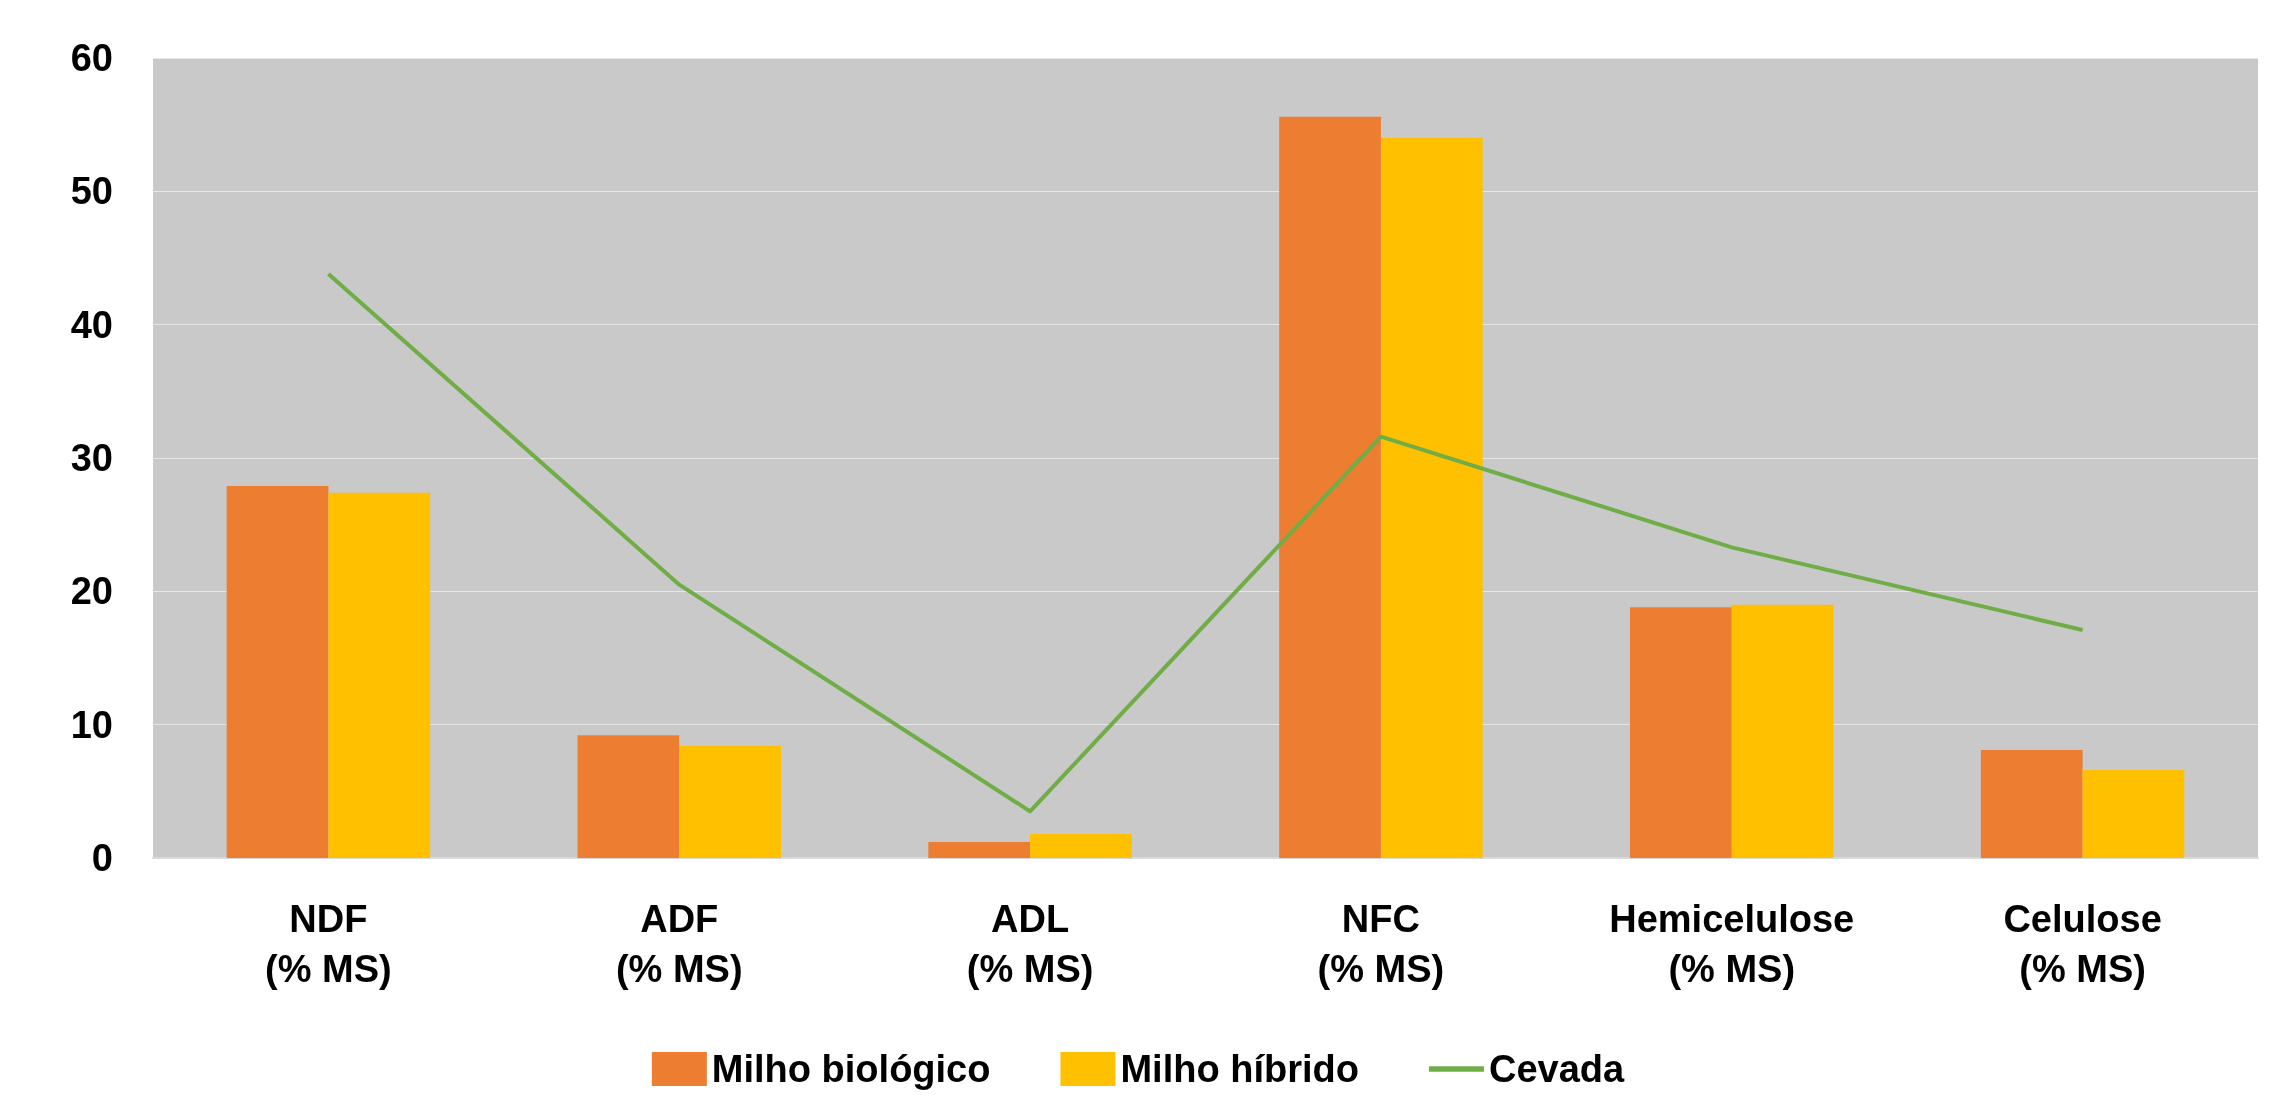 The height and width of the screenshot is (1105, 2282). What do you see at coordinates (91, 724) in the screenshot?
I see `y-tick-label: 10` at bounding box center [91, 724].